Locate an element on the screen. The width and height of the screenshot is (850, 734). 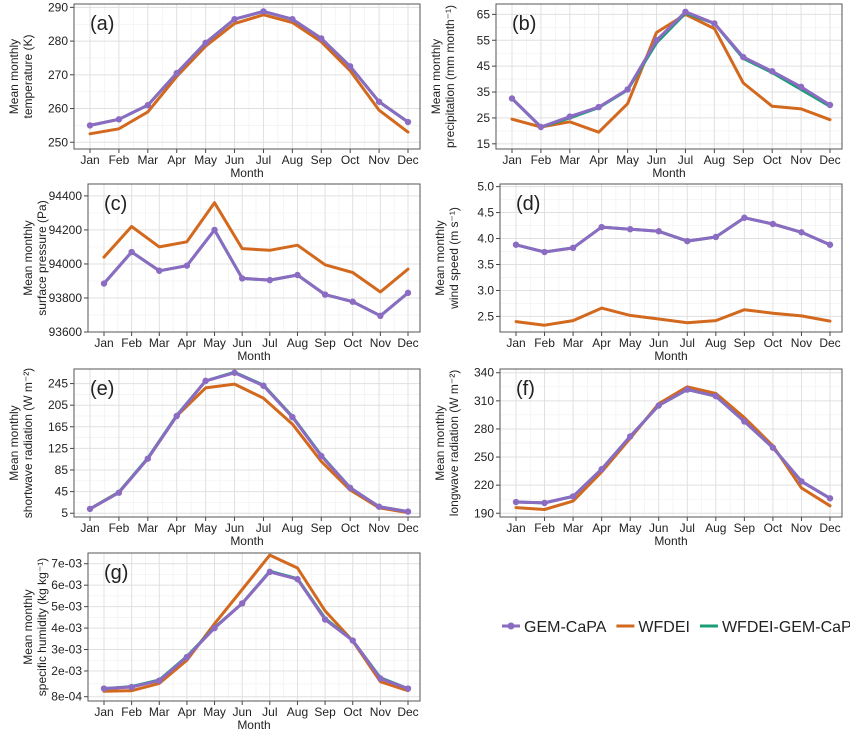
y-tick-label: 245 is located at coordinates (58, 384).